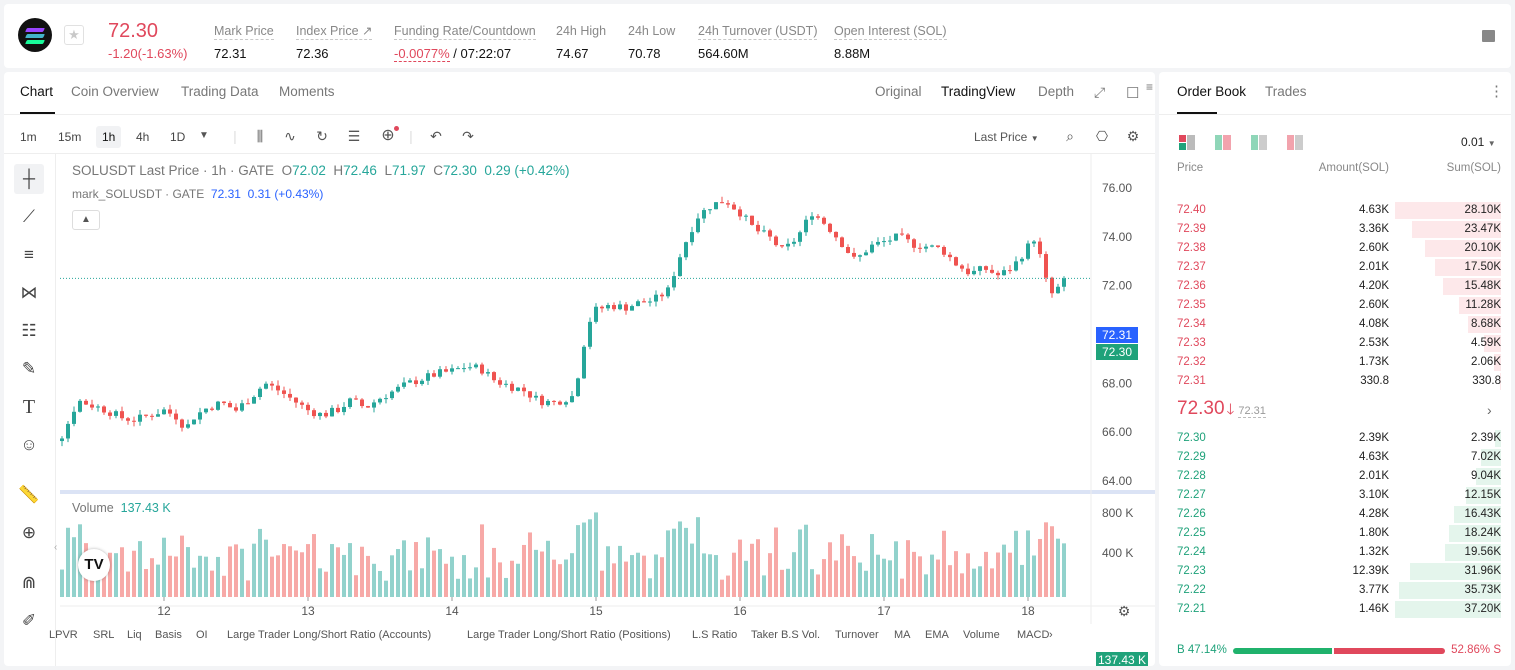 This screenshot has width=1515, height=670. I want to click on indicators-icon: ∿, so click(290, 136).